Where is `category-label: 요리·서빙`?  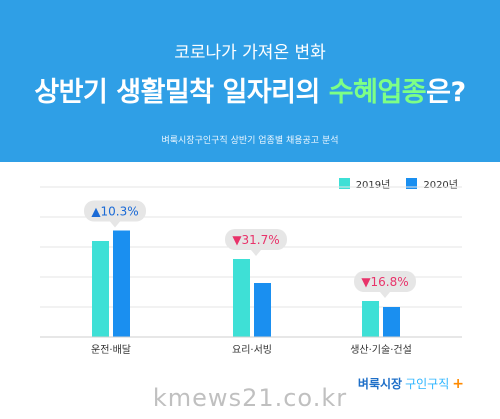
category-label: 요리·서빙 is located at coordinates (252, 350).